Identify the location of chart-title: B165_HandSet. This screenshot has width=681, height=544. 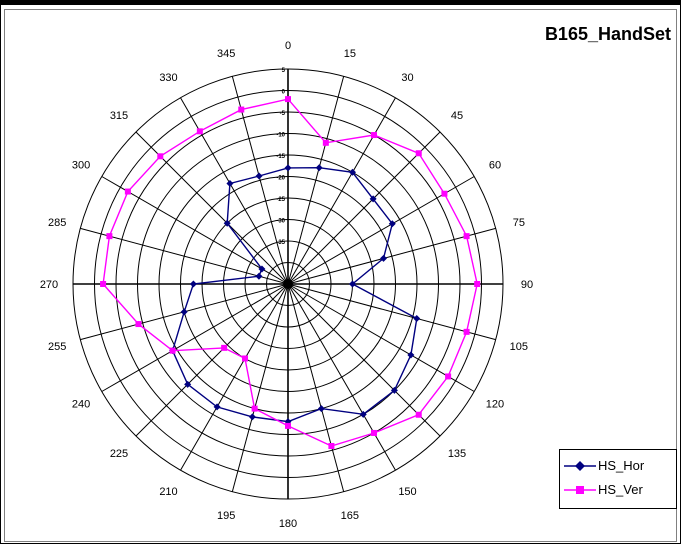
(607, 34).